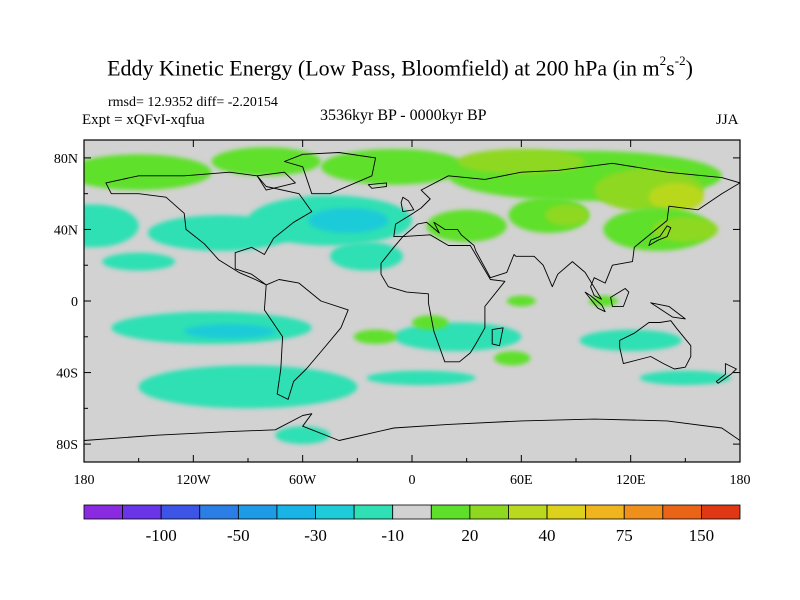  What do you see at coordinates (238, 535) in the screenshot?
I see `colorbar-label: -50` at bounding box center [238, 535].